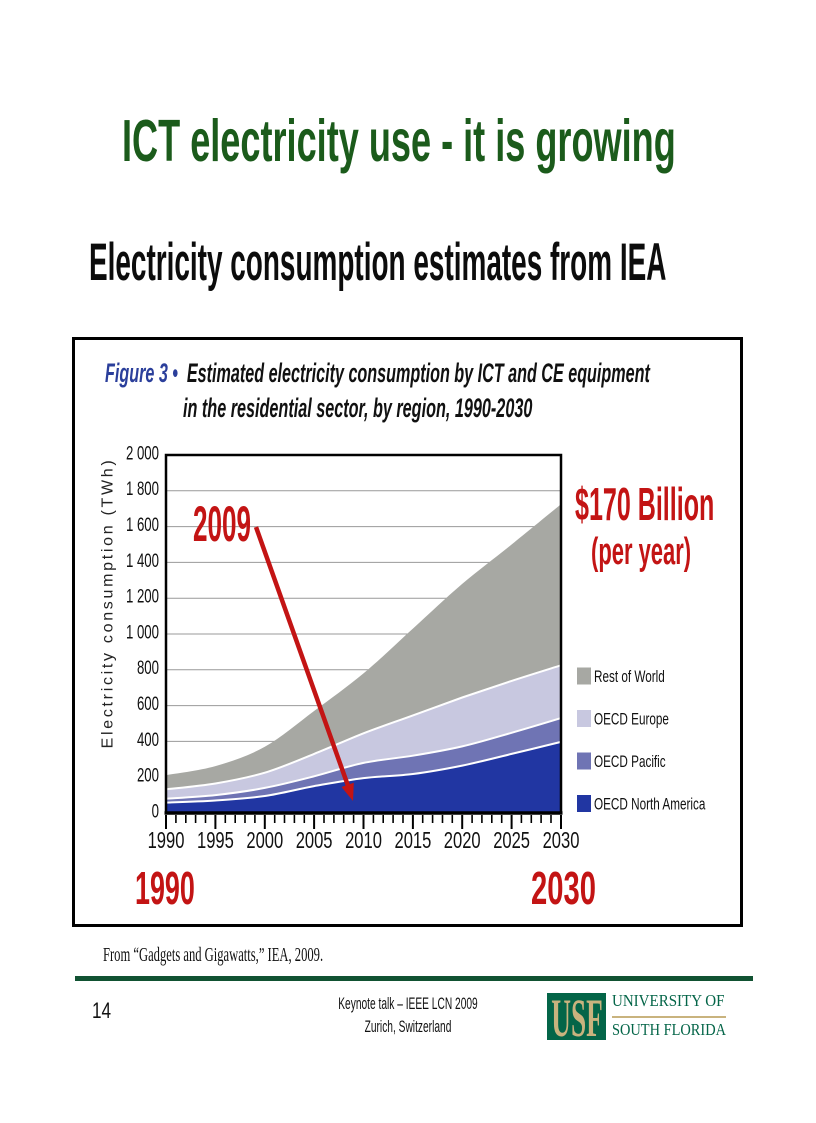 This screenshot has width=816, height=1123. I want to click on svg-text: 1 400, so click(142, 561).